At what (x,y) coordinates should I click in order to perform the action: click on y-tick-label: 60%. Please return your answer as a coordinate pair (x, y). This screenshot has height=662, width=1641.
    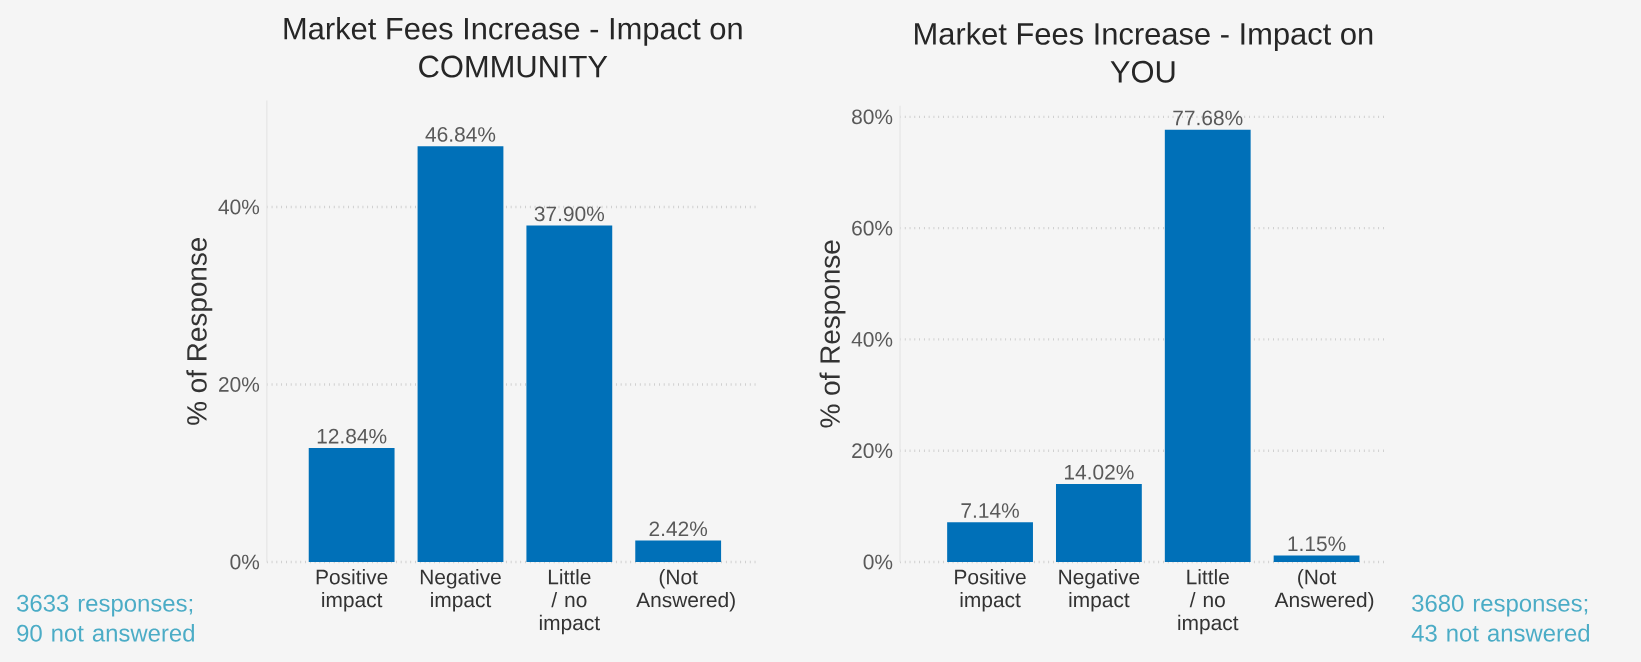
    Looking at the image, I should click on (872, 228).